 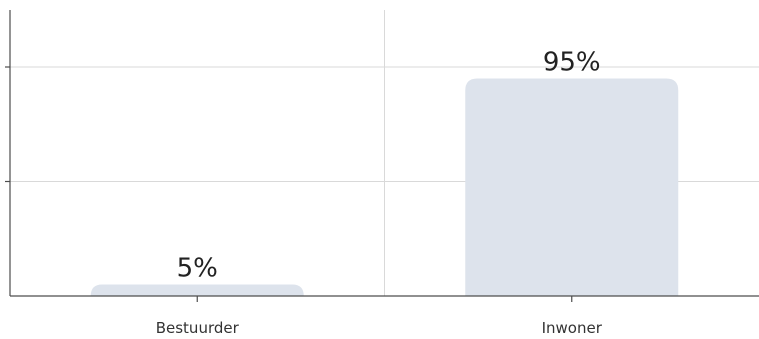 What do you see at coordinates (572, 328) in the screenshot?
I see `x-tick-label-inwoner: Inwoner` at bounding box center [572, 328].